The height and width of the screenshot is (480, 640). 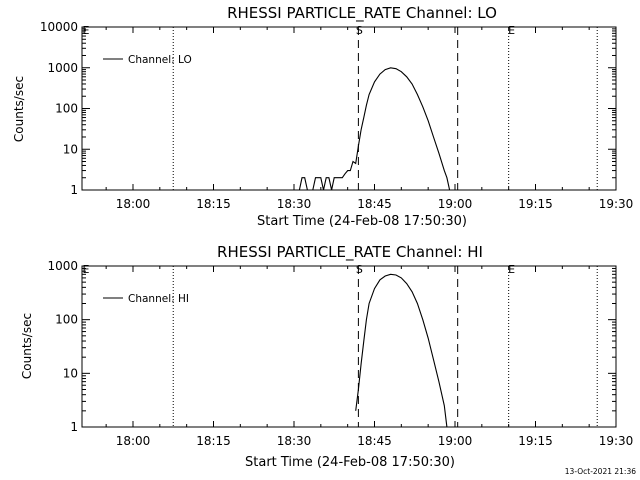 I want to click on chart-title-hi: RHESSI PARTICLE_RATE Channel: HI, so click(x=350, y=252).